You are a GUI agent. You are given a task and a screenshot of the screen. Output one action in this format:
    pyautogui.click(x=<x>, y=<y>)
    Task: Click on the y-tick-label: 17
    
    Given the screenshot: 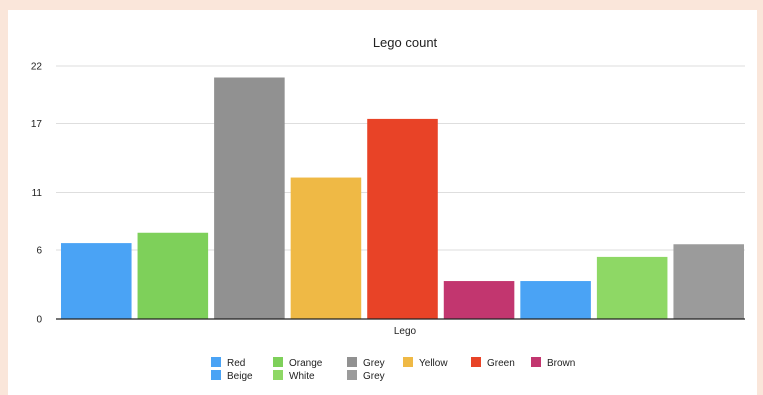 What is the action you would take?
    pyautogui.click(x=37, y=124)
    